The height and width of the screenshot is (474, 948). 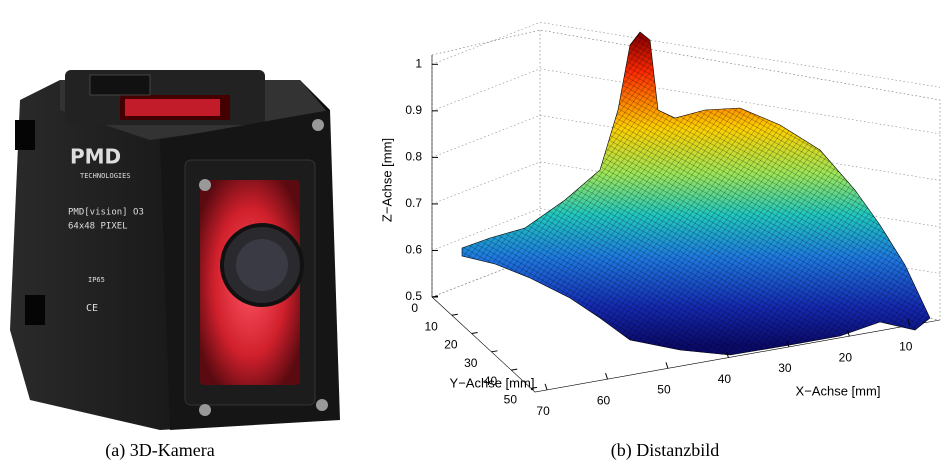 What do you see at coordinates (686, 54) in the screenshot?
I see `grid-line` at bounding box center [686, 54].